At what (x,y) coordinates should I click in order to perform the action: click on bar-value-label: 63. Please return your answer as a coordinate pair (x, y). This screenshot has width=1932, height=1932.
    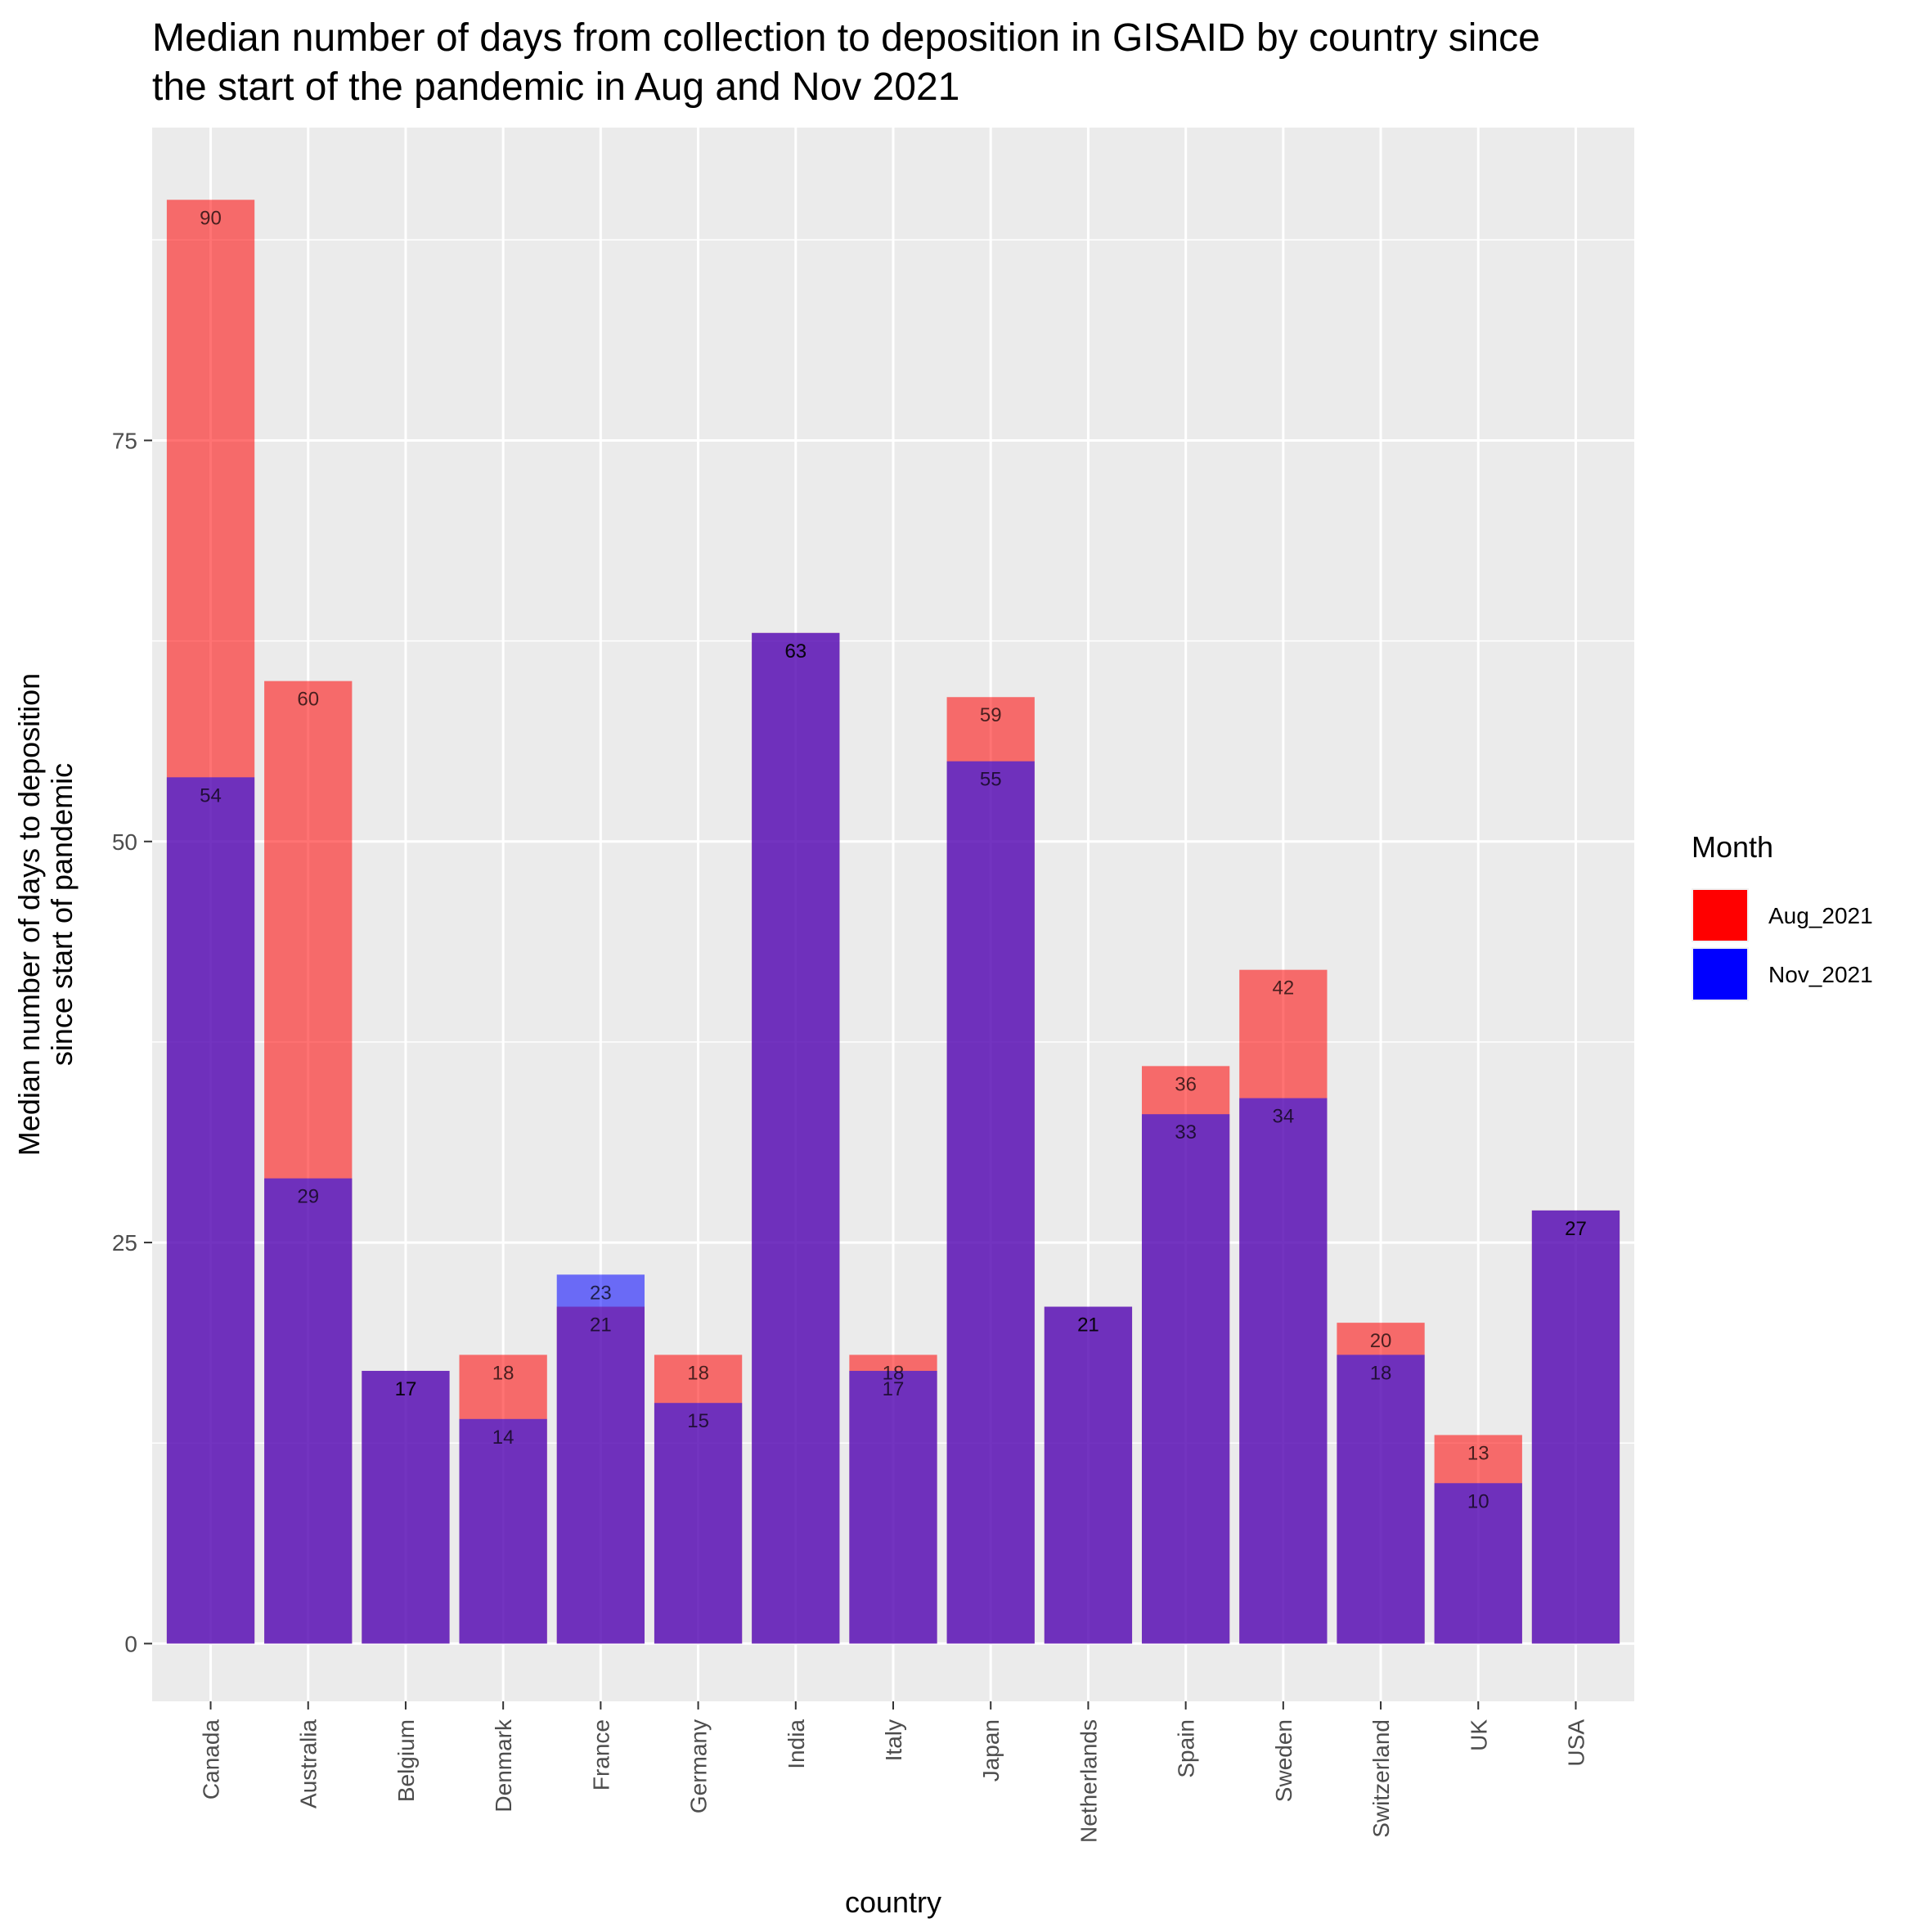
    Looking at the image, I should click on (795, 651).